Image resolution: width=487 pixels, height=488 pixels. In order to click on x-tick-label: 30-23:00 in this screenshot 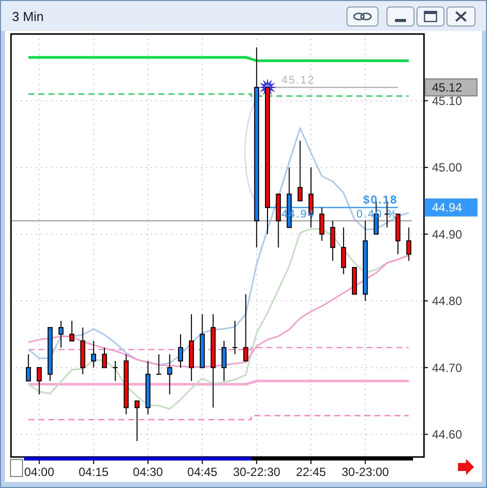, I will do `click(366, 472)`.